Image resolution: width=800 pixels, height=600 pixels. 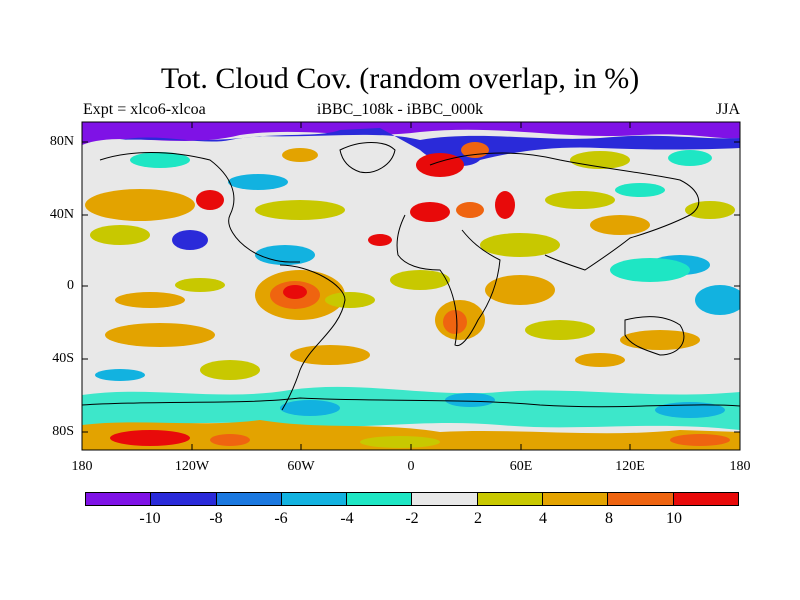 I want to click on lat-label-eq: 0, so click(x=70, y=285).